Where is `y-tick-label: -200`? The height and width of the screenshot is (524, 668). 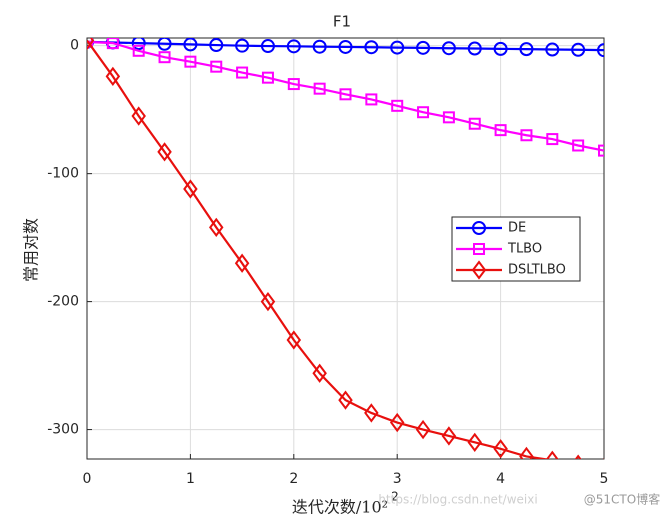 y-tick-label: -200 is located at coordinates (63, 302).